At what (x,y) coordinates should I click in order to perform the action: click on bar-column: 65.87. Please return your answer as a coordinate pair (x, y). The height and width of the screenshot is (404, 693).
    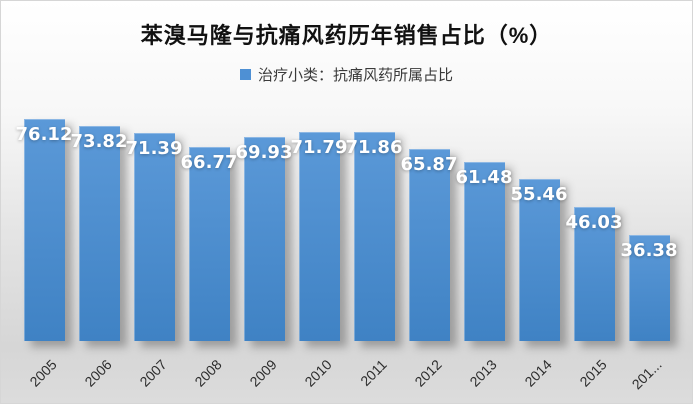
    Looking at the image, I should click on (429, 224).